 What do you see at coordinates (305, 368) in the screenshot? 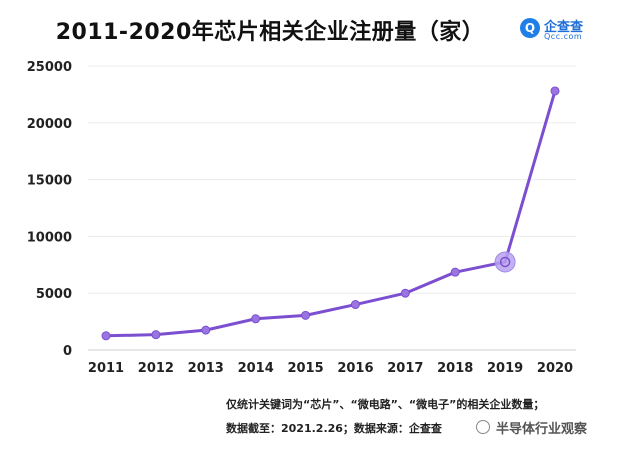
I see `x-tick-label: 2015` at bounding box center [305, 368].